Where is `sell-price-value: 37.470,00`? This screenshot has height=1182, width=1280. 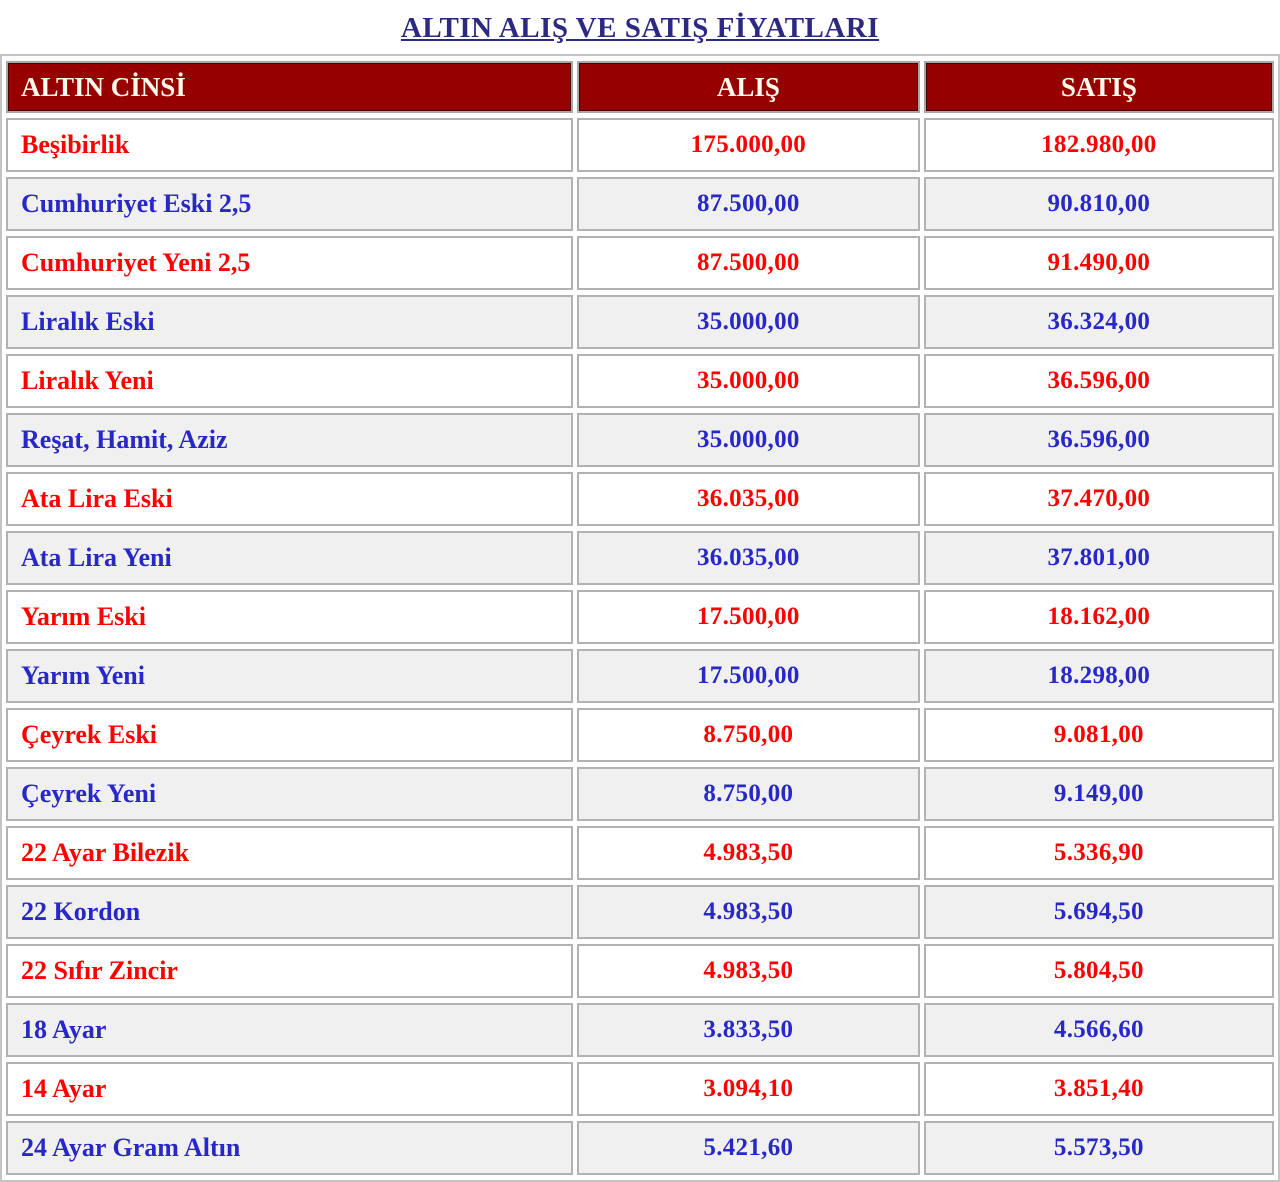 sell-price-value: 37.470,00 is located at coordinates (1098, 499).